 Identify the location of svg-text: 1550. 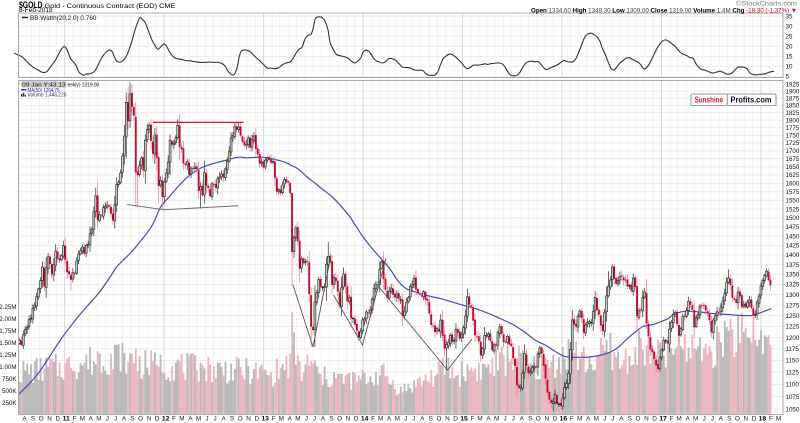
(793, 201).